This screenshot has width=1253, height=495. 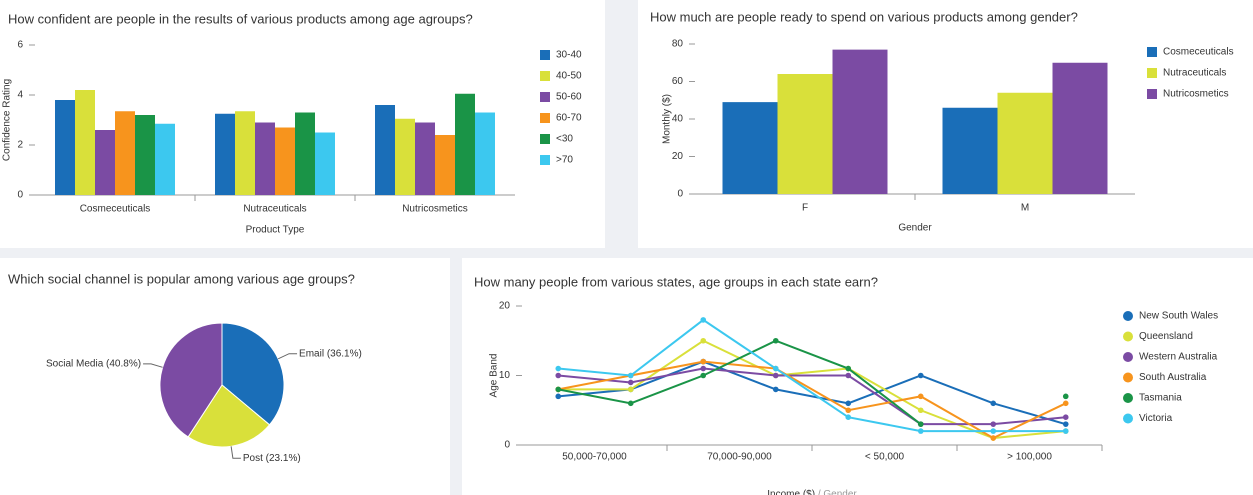 What do you see at coordinates (678, 44) in the screenshot?
I see `y-tick-label: 80` at bounding box center [678, 44].